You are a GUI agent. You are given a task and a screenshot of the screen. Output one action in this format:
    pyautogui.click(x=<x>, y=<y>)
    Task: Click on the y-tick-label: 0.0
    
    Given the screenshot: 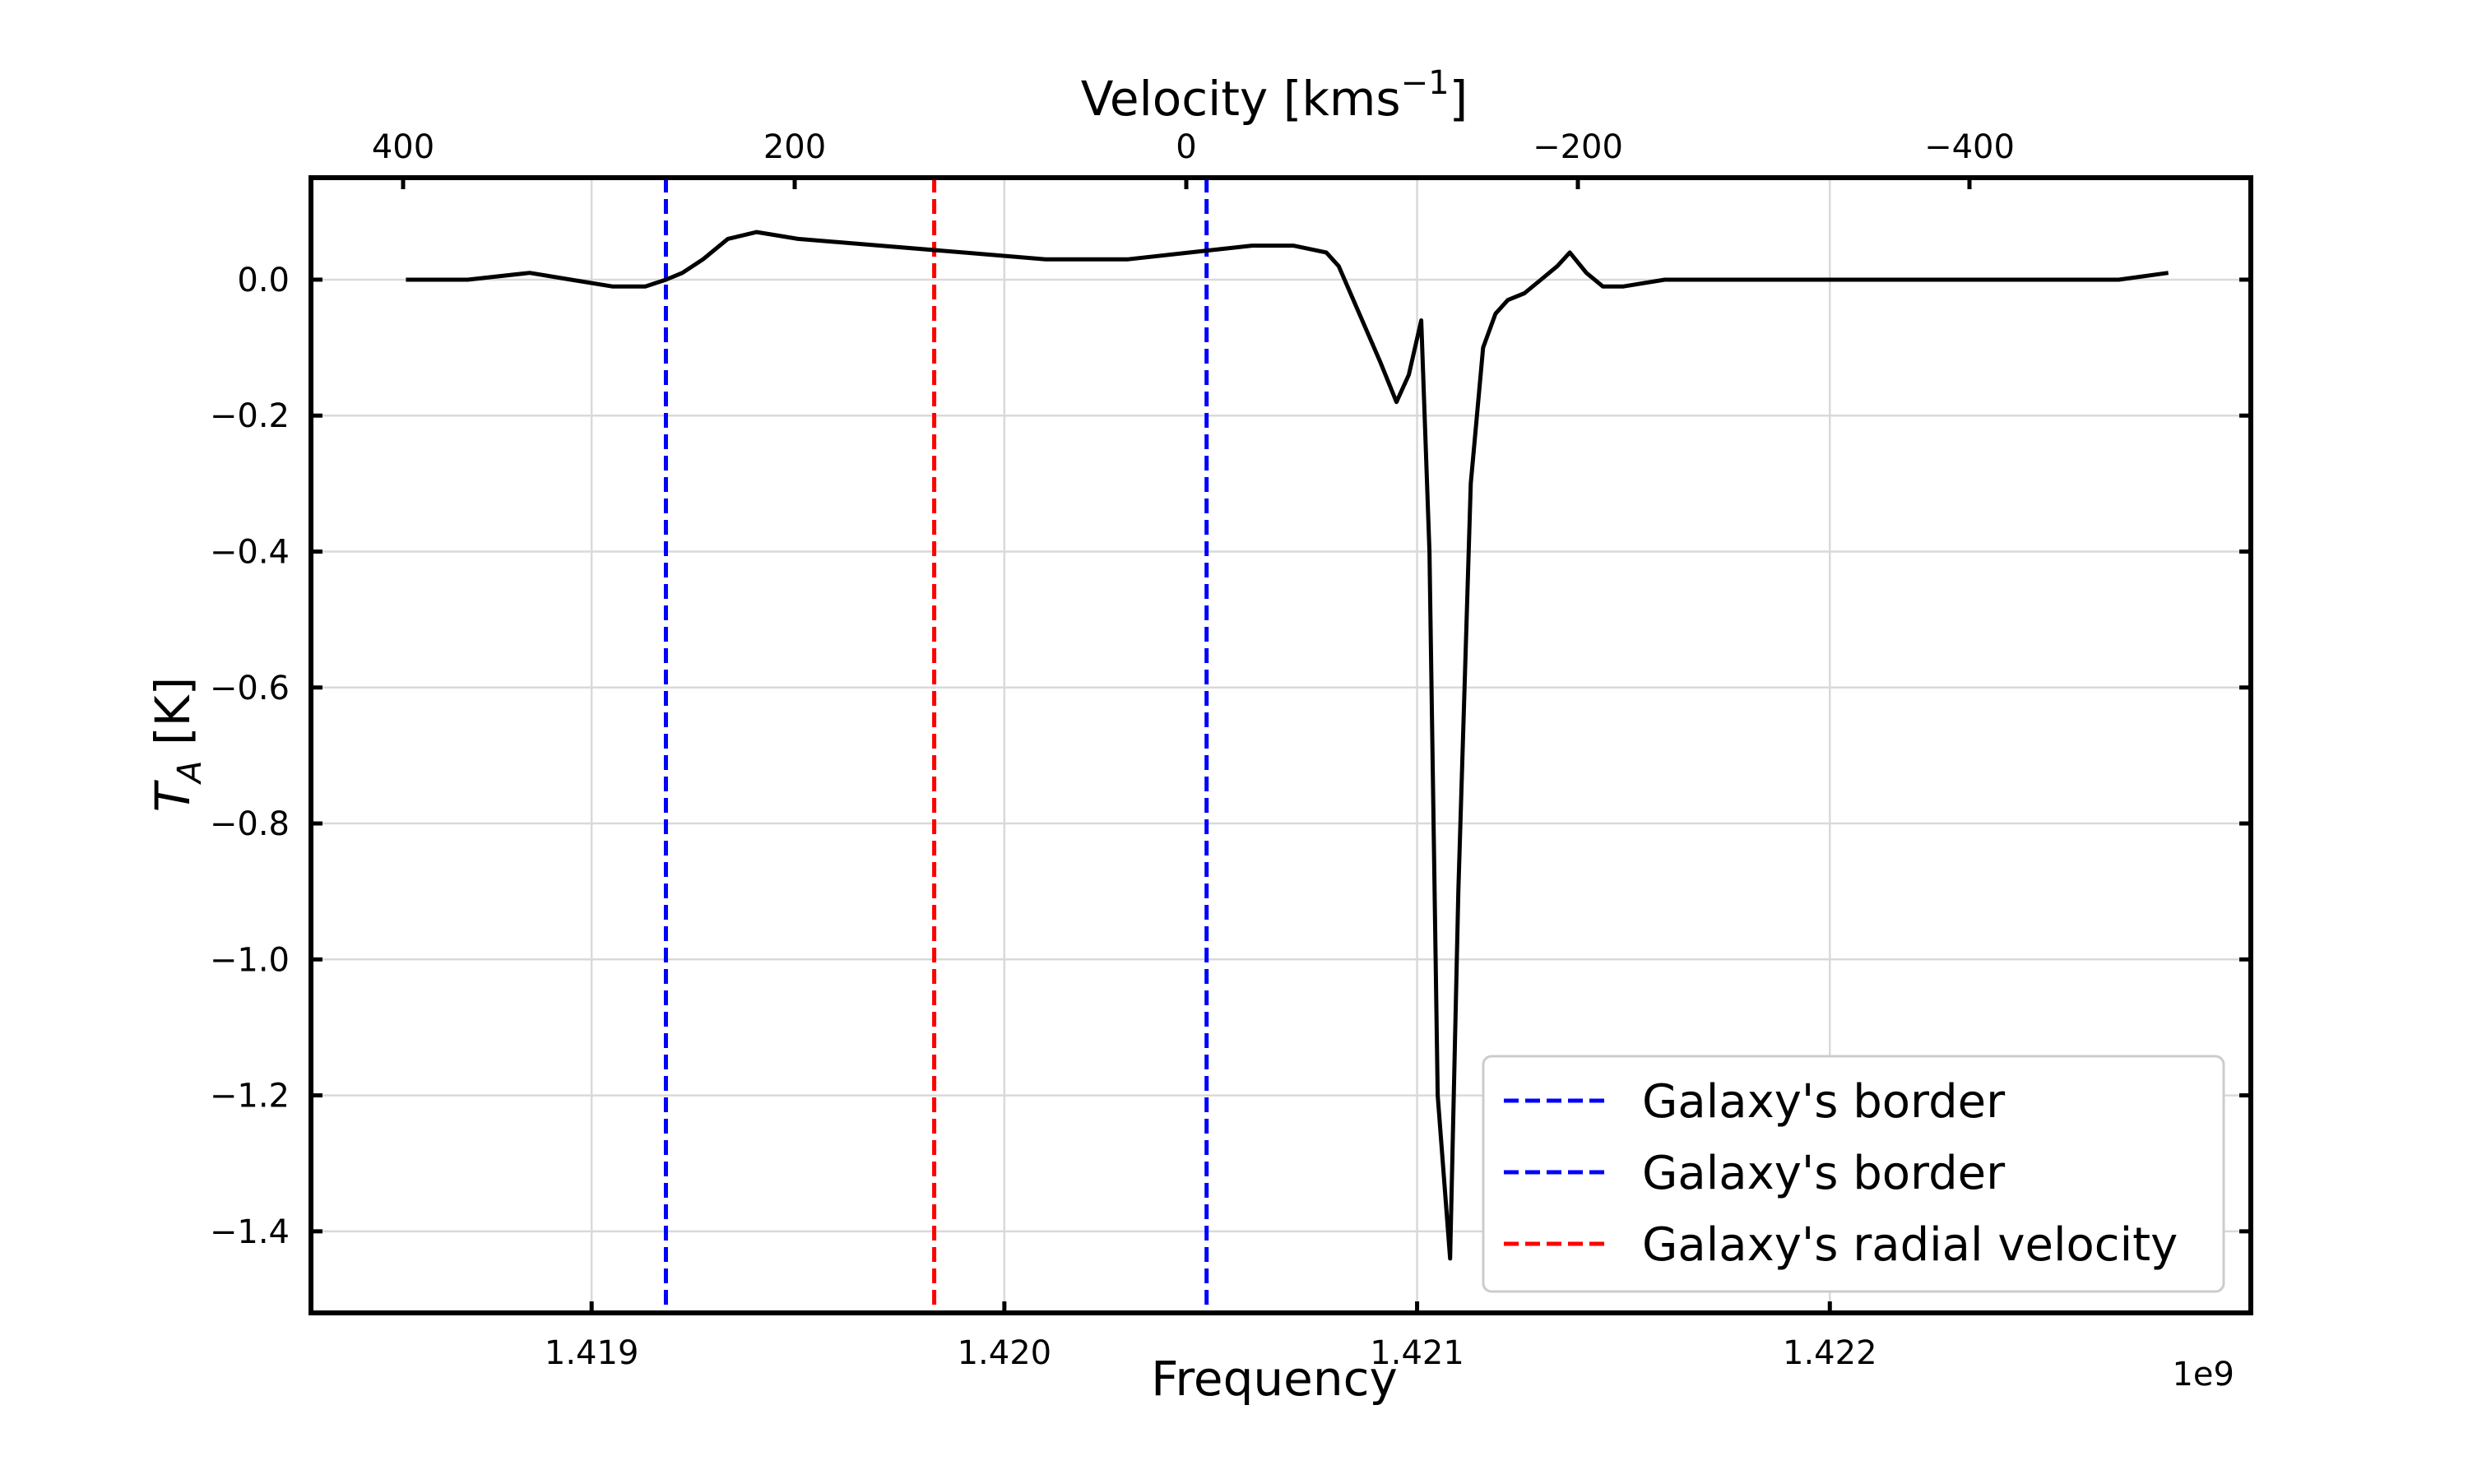 What is the action you would take?
    pyautogui.click(x=263, y=280)
    